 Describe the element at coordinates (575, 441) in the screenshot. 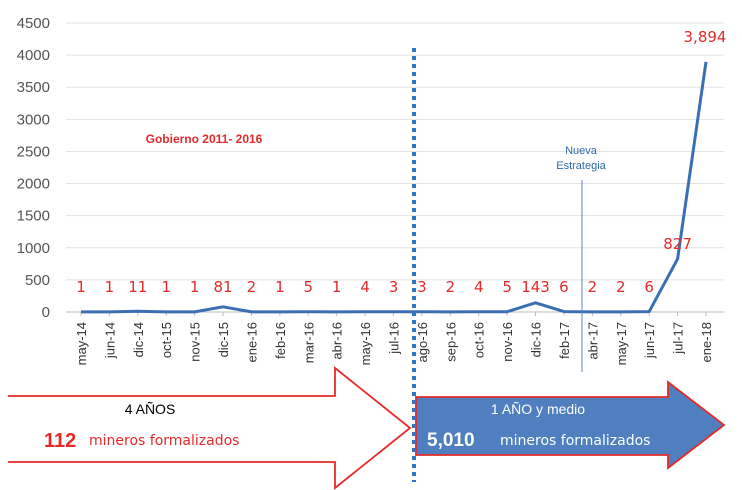

I see `right-period-text: mineros formalizados` at that location.